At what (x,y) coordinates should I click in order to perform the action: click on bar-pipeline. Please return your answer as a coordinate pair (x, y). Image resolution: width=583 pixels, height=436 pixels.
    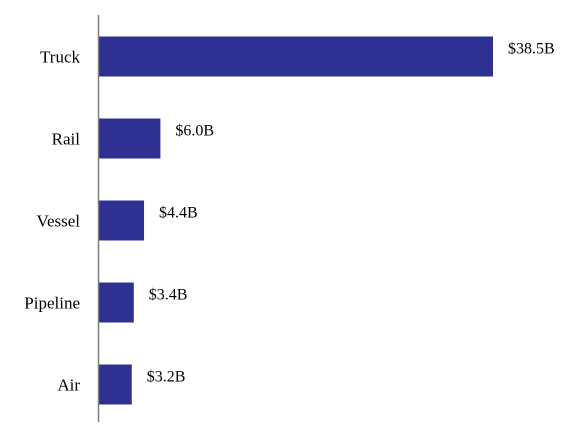
    Looking at the image, I should click on (116, 302).